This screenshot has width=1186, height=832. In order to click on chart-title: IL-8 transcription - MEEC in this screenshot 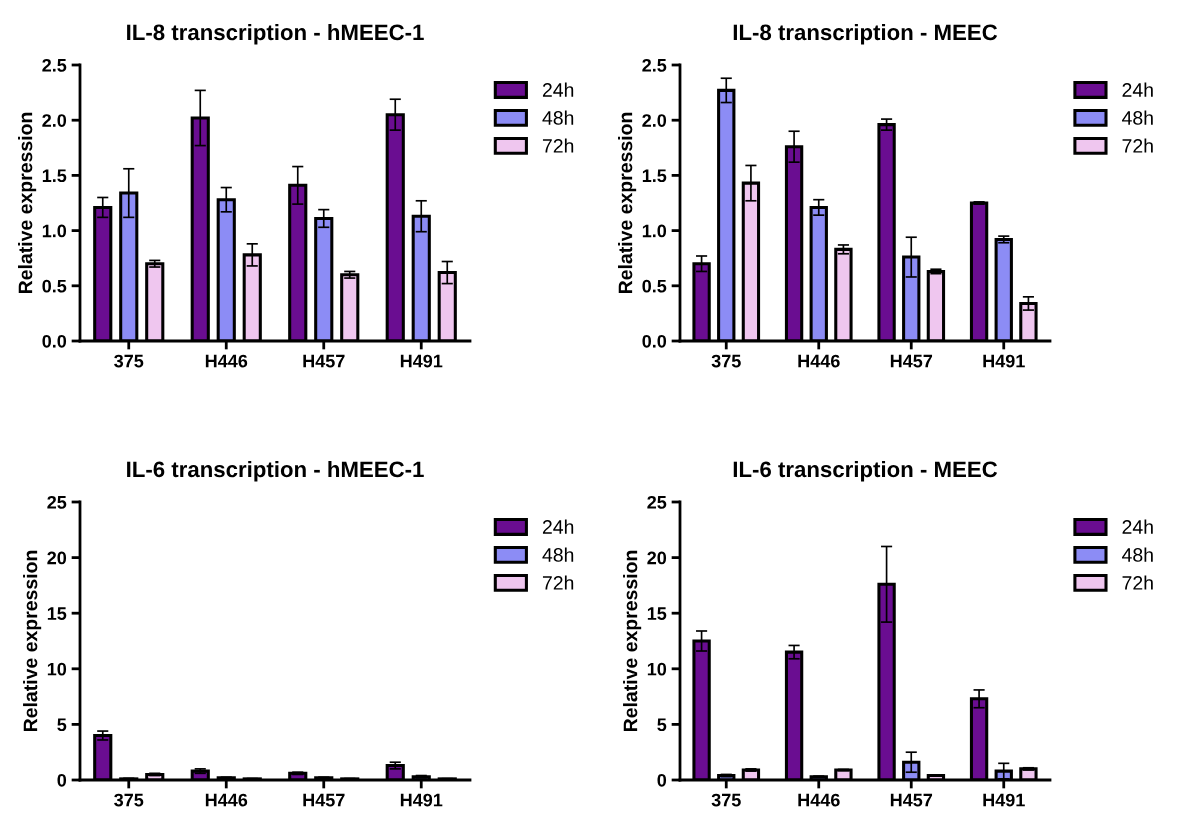, I will do `click(865, 34)`.